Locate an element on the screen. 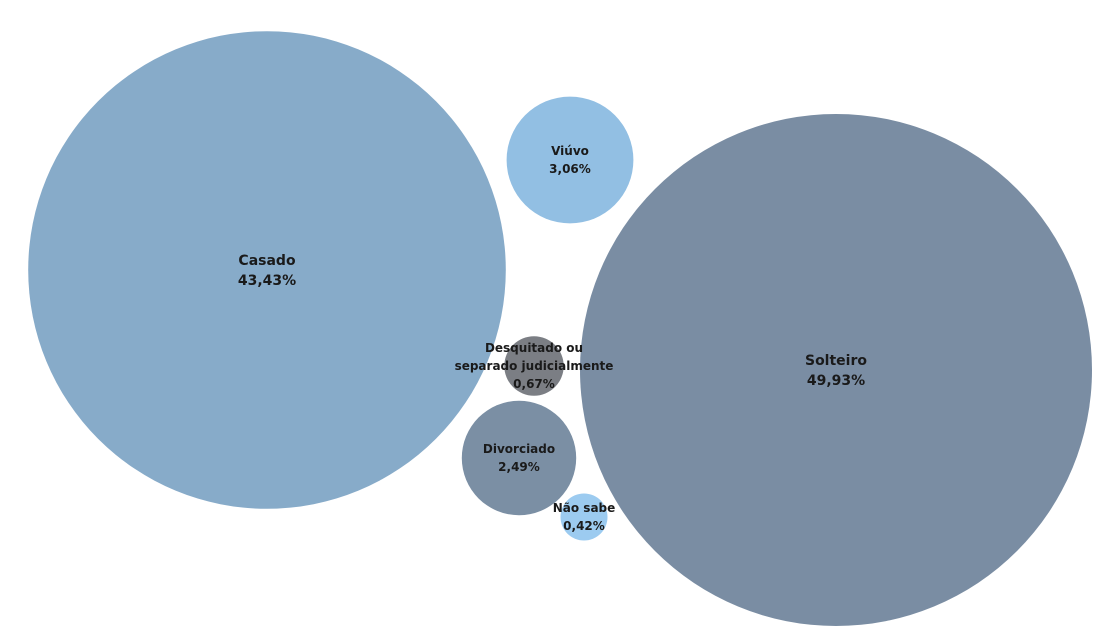 This screenshot has width=1102, height=635. bubble-desquitado-name-label: Desquitado ou separado judicialmente is located at coordinates (534, 357).